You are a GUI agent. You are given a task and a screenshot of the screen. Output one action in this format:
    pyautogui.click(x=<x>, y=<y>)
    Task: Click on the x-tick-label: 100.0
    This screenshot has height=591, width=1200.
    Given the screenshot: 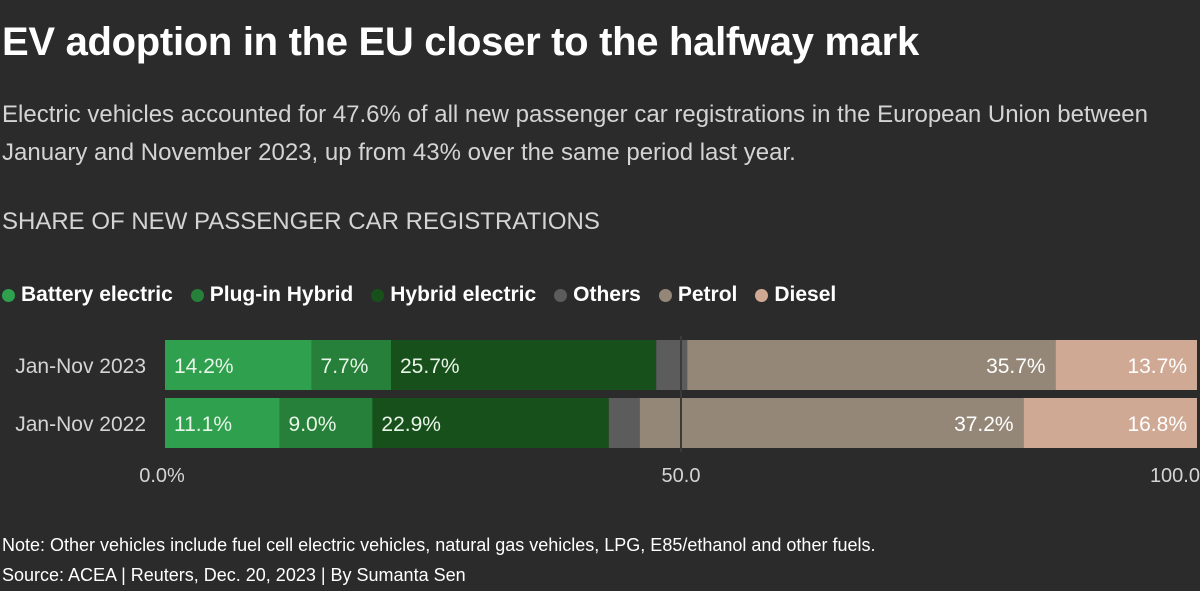 What is the action you would take?
    pyautogui.click(x=1175, y=476)
    